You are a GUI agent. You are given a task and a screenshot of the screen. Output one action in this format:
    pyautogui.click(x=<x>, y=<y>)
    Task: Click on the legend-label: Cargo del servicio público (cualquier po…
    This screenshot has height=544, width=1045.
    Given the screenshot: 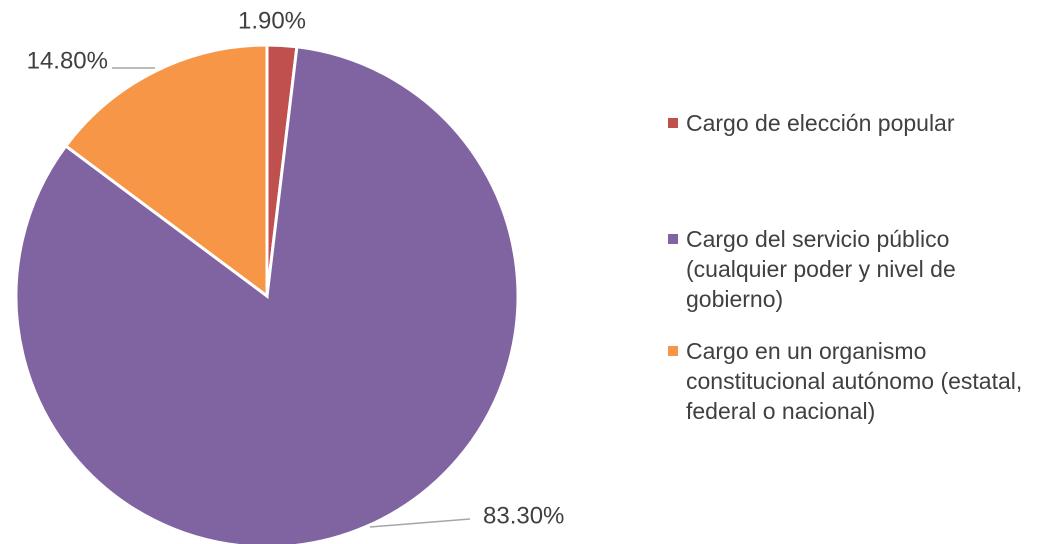 What is the action you would take?
    pyautogui.click(x=821, y=269)
    